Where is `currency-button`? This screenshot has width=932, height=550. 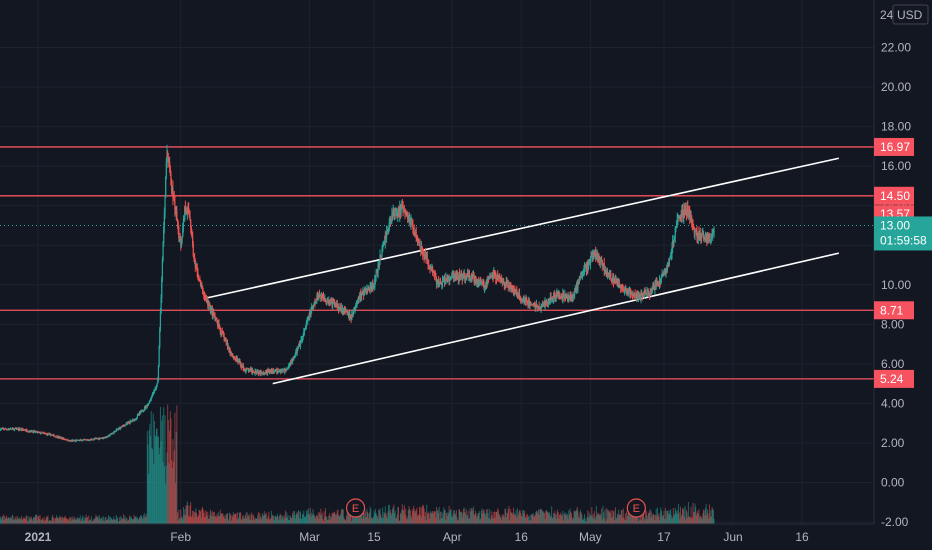 currency-button is located at coordinates (910, 14).